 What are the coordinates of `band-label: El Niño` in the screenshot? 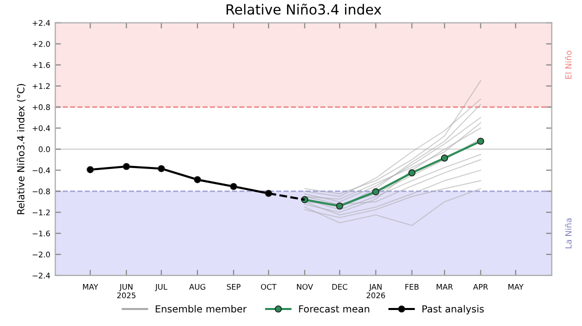 It's located at (568, 64).